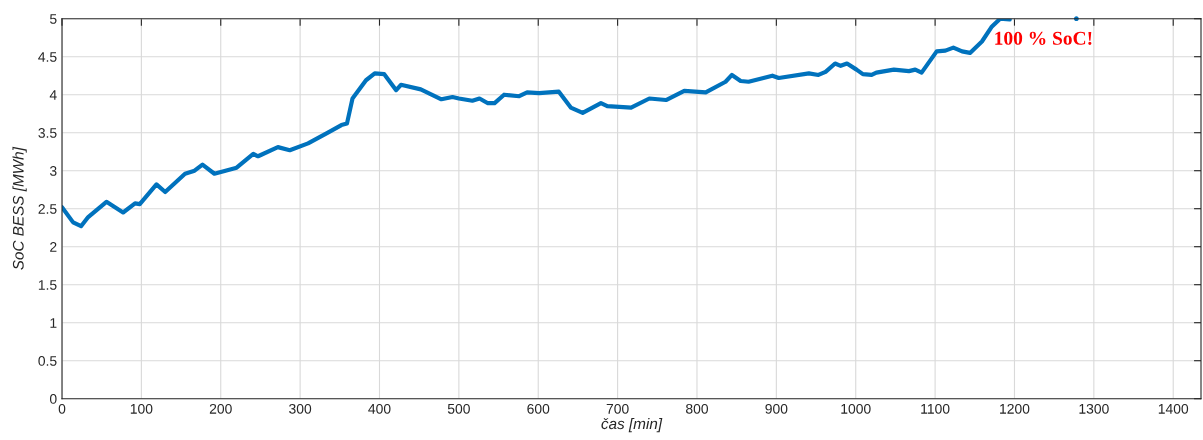 The height and width of the screenshot is (440, 1203). What do you see at coordinates (1094, 408) in the screenshot?
I see `x-tick-label: 1300` at bounding box center [1094, 408].